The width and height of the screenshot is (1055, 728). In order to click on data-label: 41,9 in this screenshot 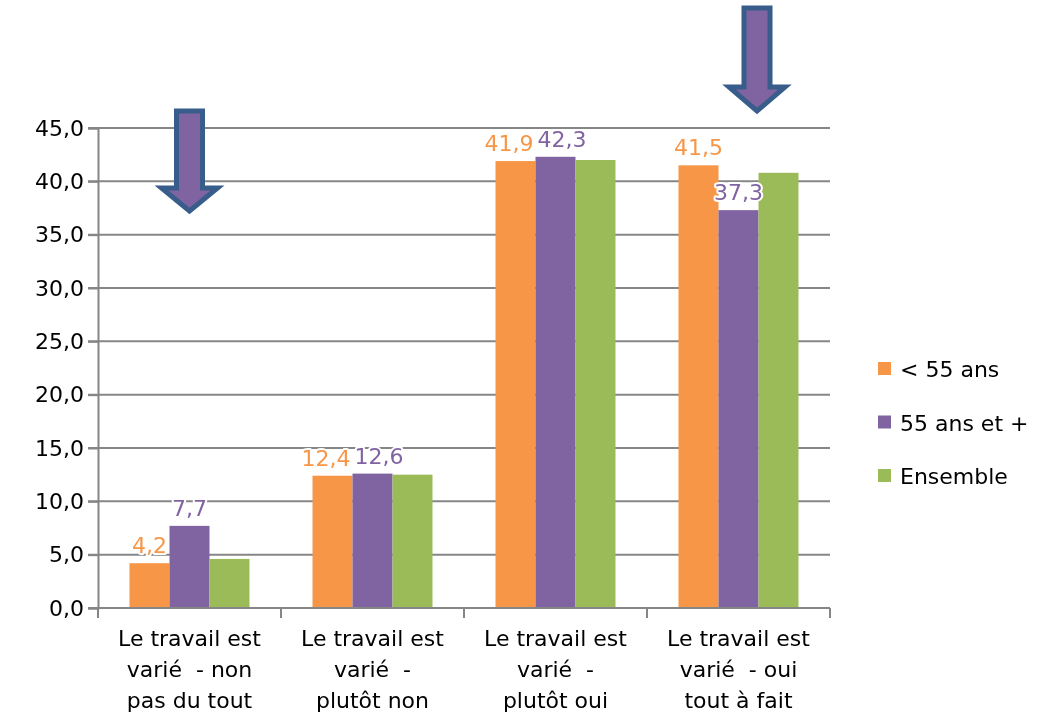, I will do `click(509, 144)`.